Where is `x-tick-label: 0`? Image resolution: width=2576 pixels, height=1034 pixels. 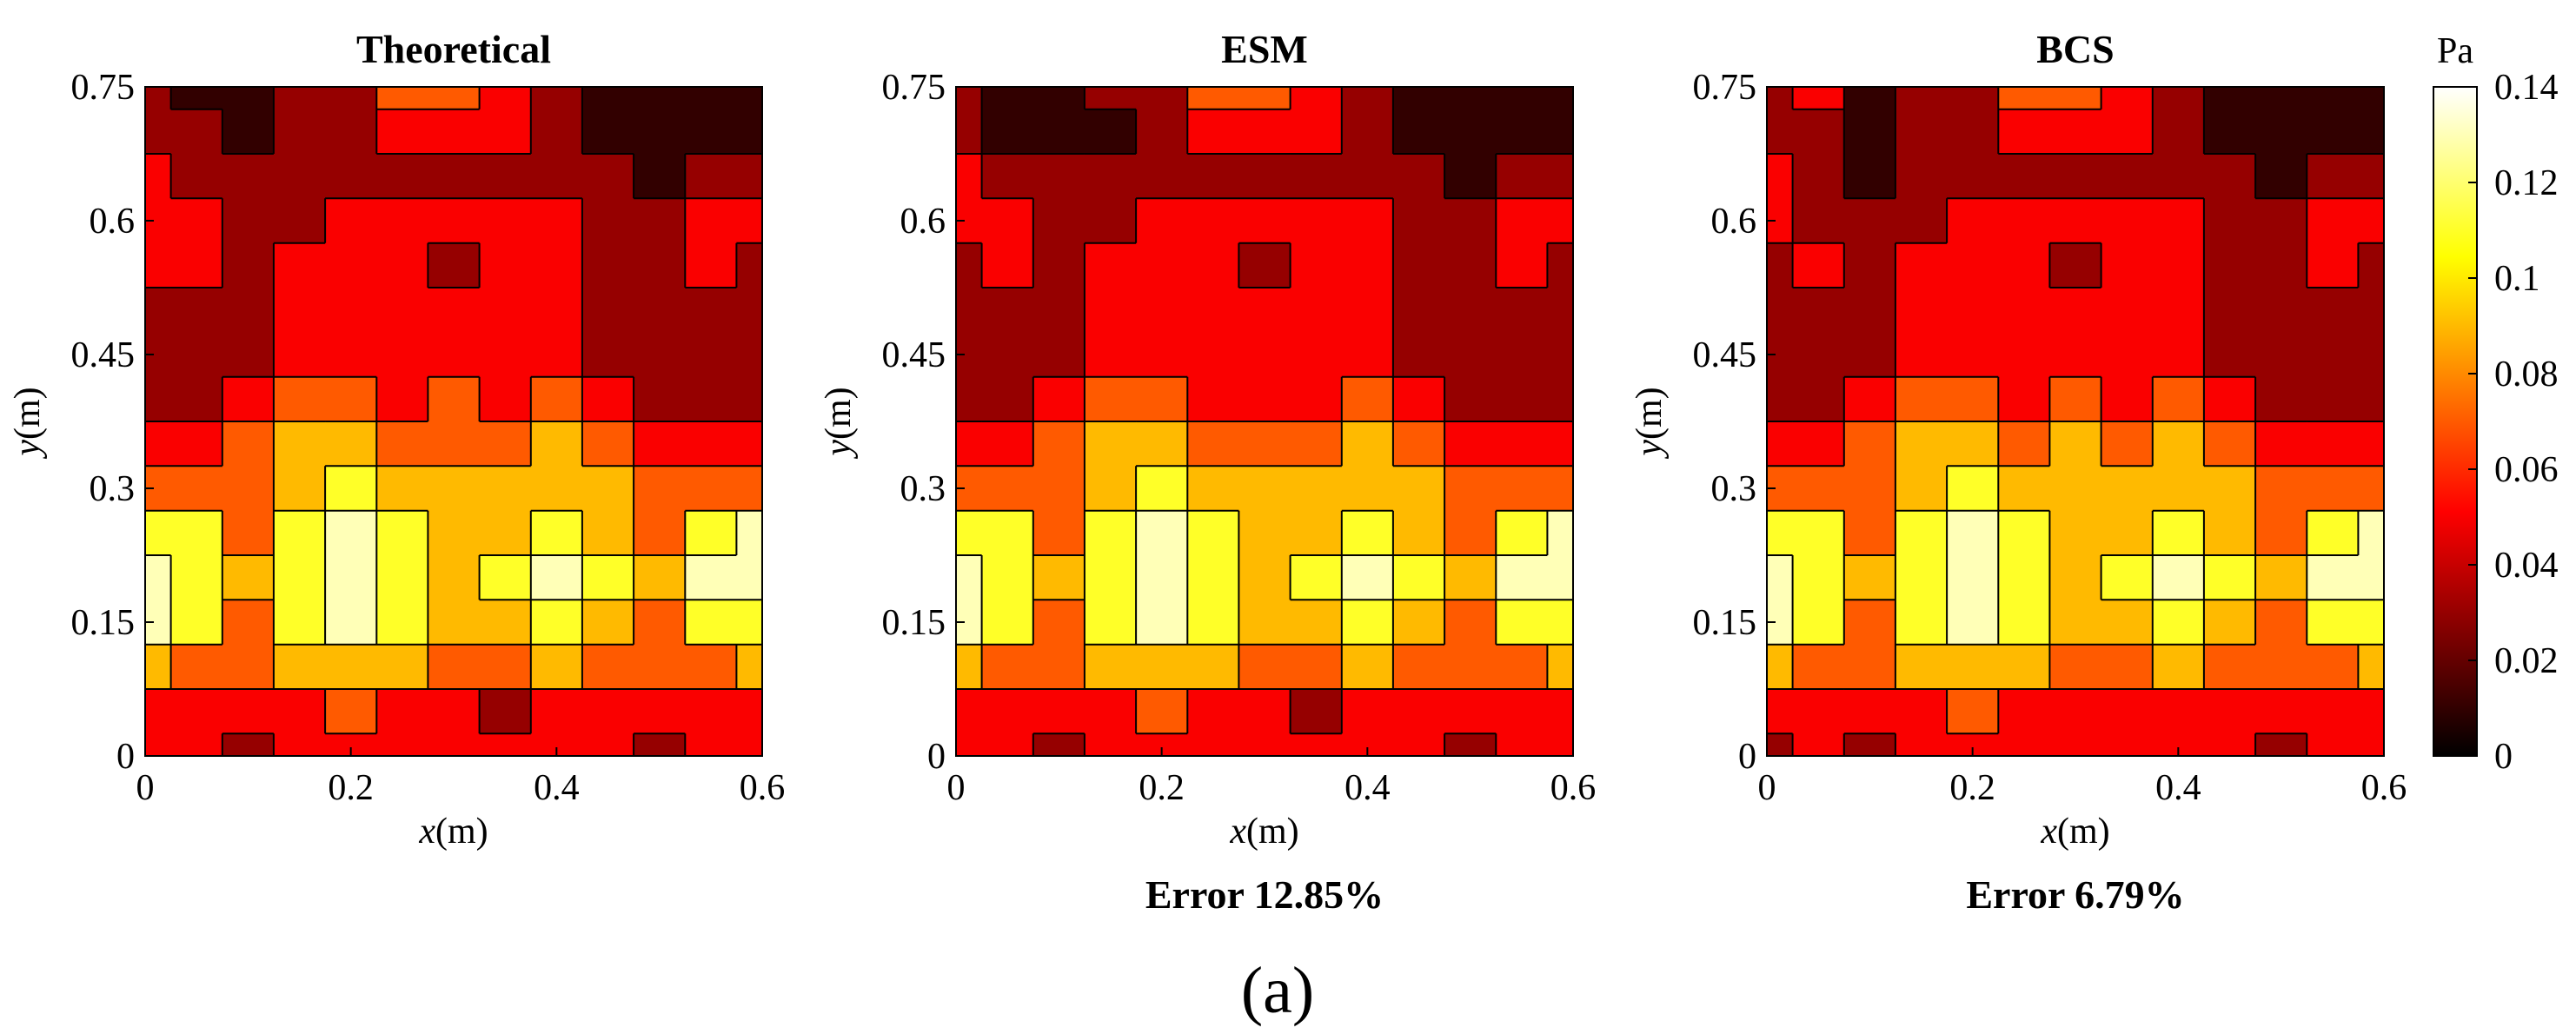 x-tick-label: 0 is located at coordinates (145, 788).